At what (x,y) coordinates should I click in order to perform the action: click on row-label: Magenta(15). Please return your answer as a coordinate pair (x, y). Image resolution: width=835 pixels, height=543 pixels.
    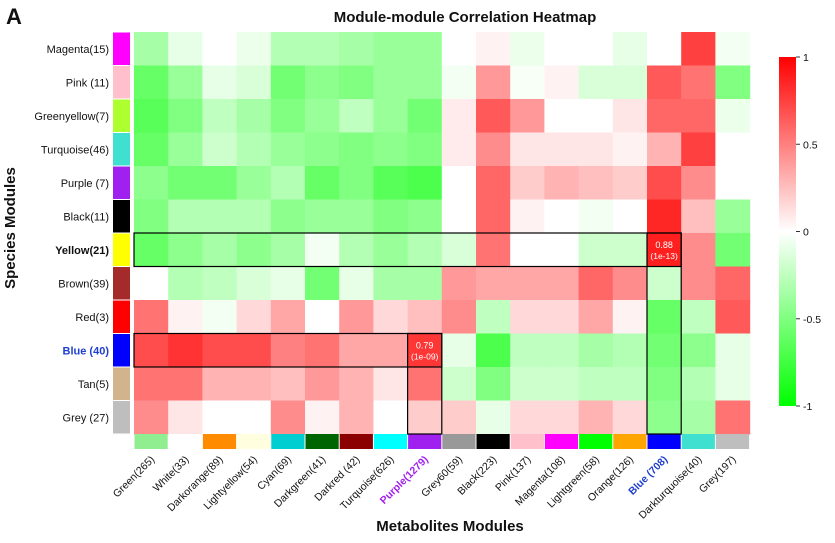
    Looking at the image, I should click on (78, 50).